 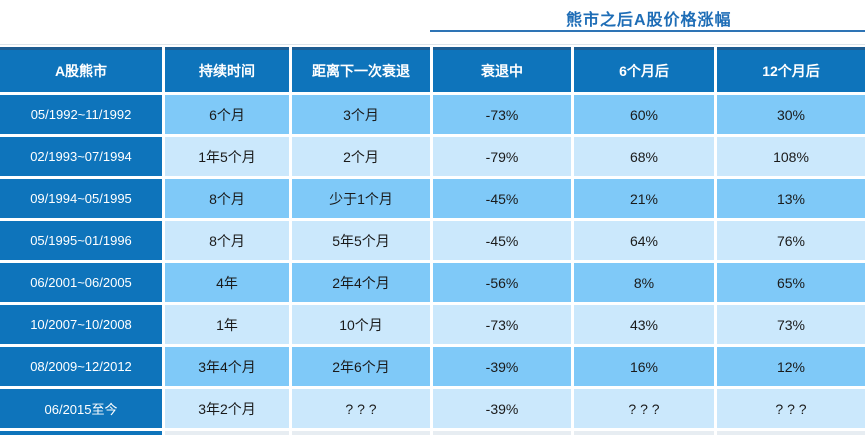 I want to click on row-label: 08/2009~12/2012, so click(x=81, y=366).